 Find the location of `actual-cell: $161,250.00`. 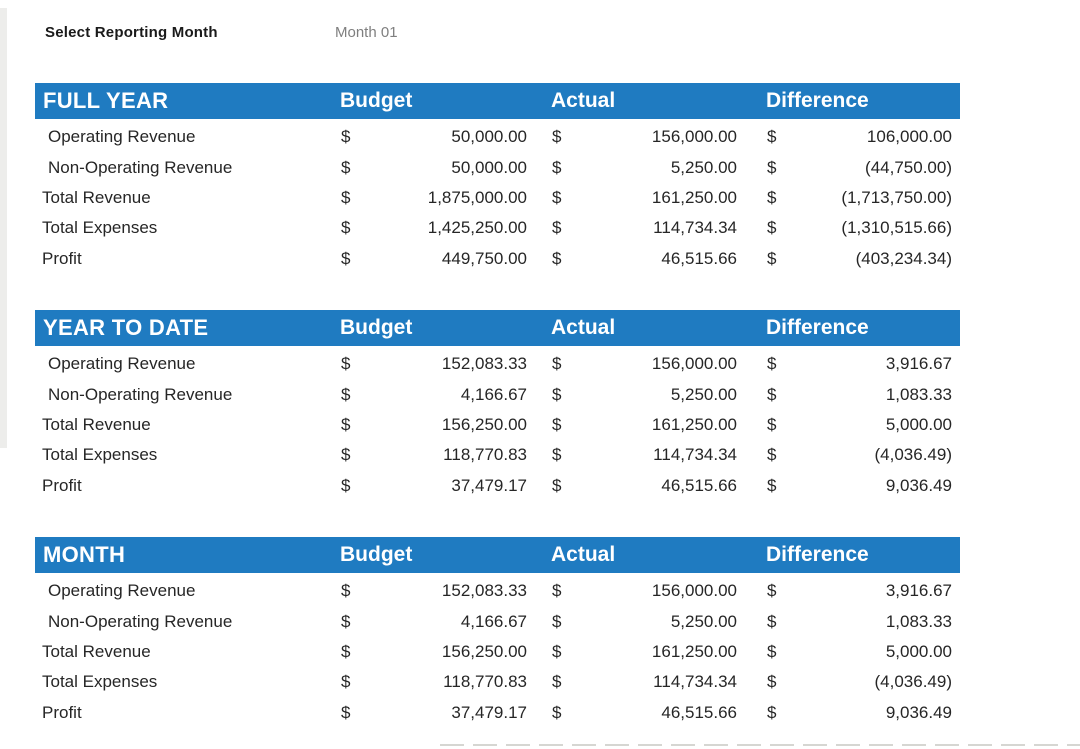

actual-cell: $161,250.00 is located at coordinates (640, 652).